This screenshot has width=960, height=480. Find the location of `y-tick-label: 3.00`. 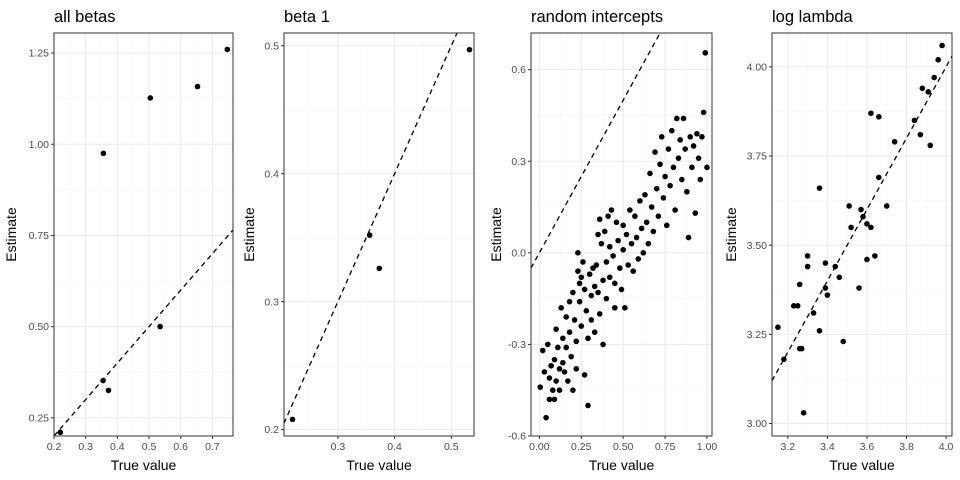

y-tick-label: 3.00 is located at coordinates (757, 424).